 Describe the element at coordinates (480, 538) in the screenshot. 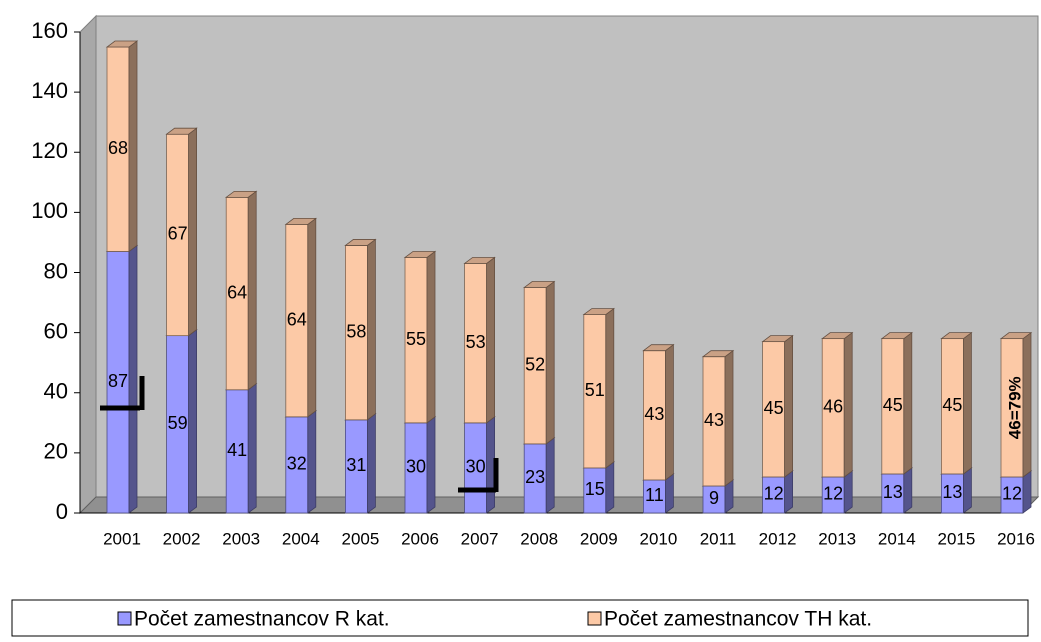

I see `x-tick-label: 2007` at that location.